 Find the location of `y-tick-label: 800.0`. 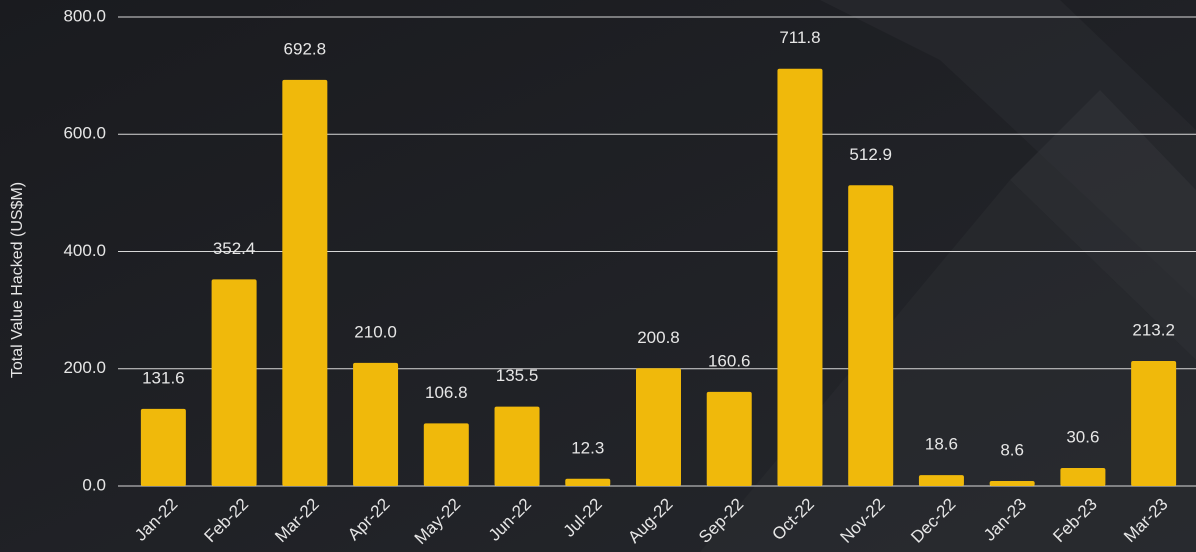

y-tick-label: 800.0 is located at coordinates (84, 15).